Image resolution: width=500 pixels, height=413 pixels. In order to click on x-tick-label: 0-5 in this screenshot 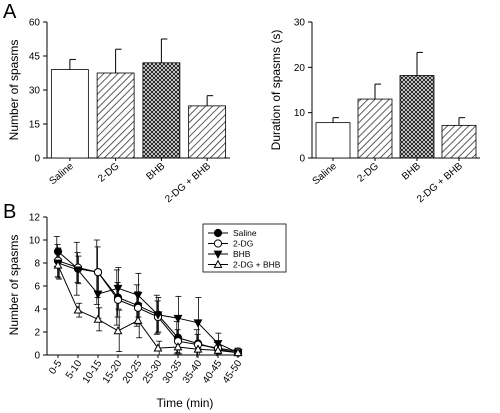, I will do `click(56, 367)`.